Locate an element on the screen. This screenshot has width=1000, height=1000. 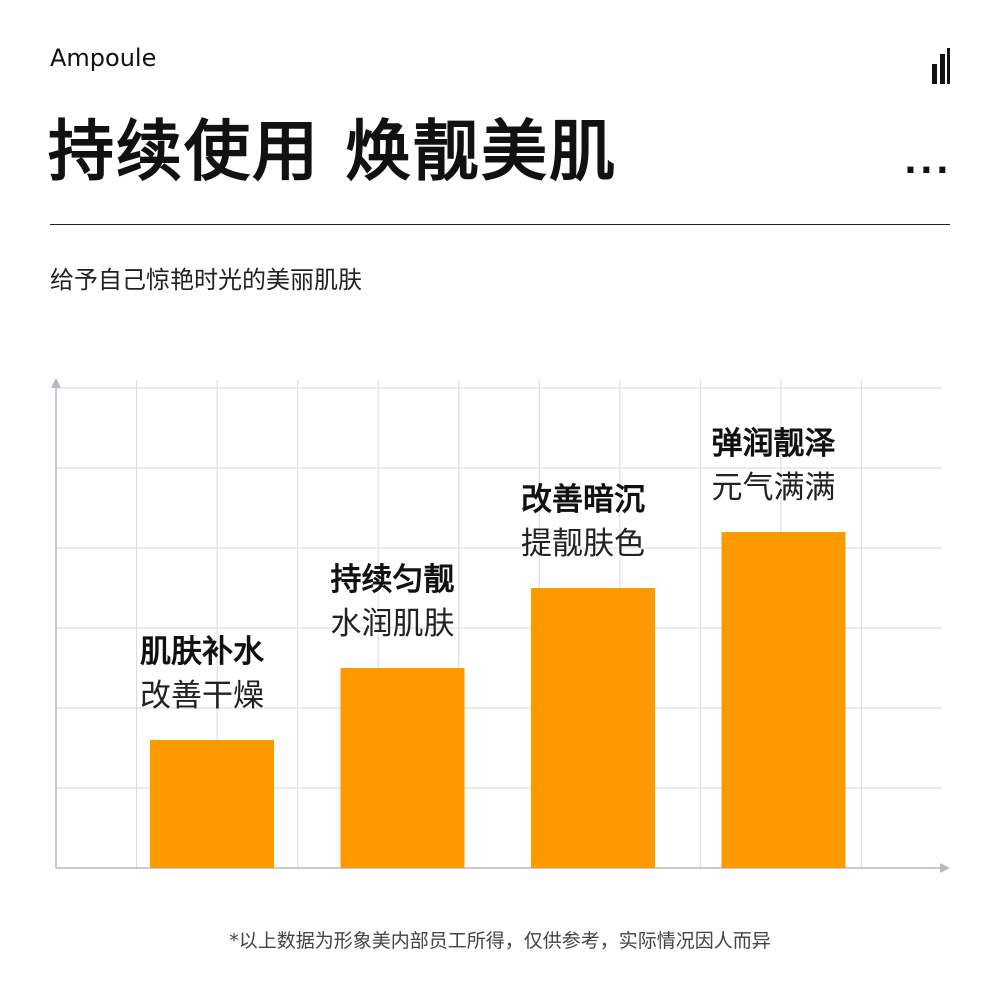
y-axis-arrow is located at coordinates (56, 383).